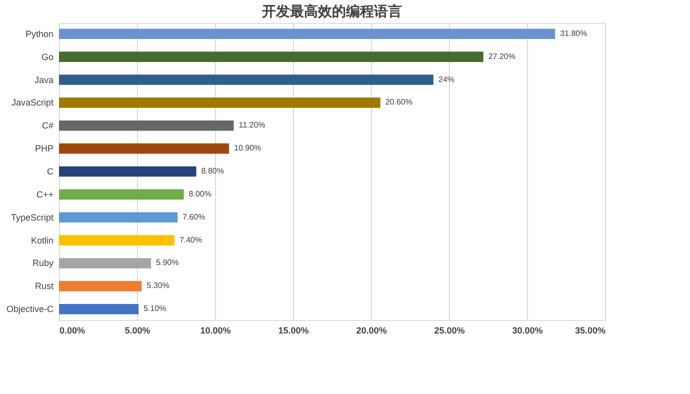  What do you see at coordinates (73, 331) in the screenshot?
I see `x-tick-label: 0.00%` at bounding box center [73, 331].